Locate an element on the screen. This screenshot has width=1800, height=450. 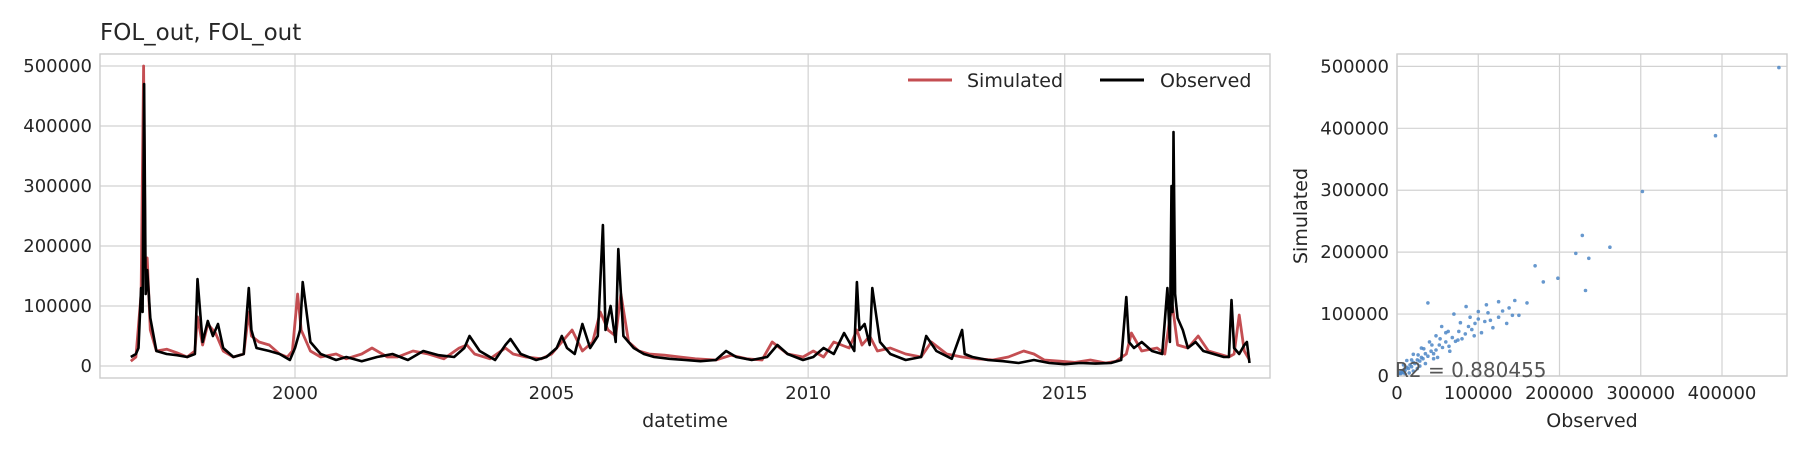
ts-ytick-label: 0 is located at coordinates (86, 366).